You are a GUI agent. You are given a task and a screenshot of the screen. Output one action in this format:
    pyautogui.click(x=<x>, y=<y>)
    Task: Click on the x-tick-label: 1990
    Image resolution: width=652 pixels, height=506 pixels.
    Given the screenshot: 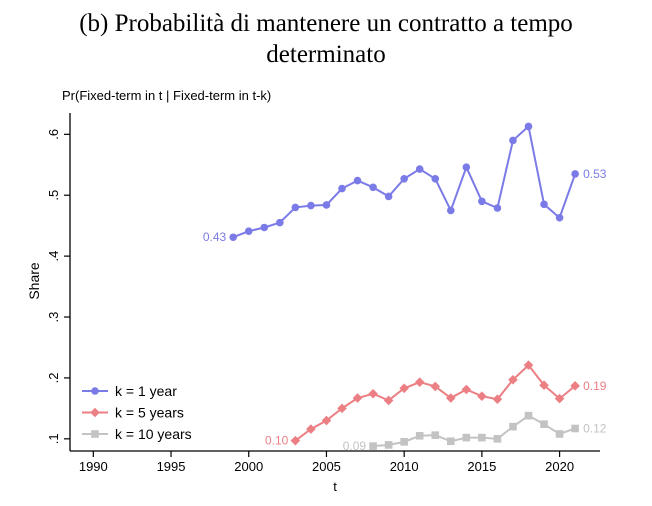 What is the action you would take?
    pyautogui.click(x=93, y=466)
    